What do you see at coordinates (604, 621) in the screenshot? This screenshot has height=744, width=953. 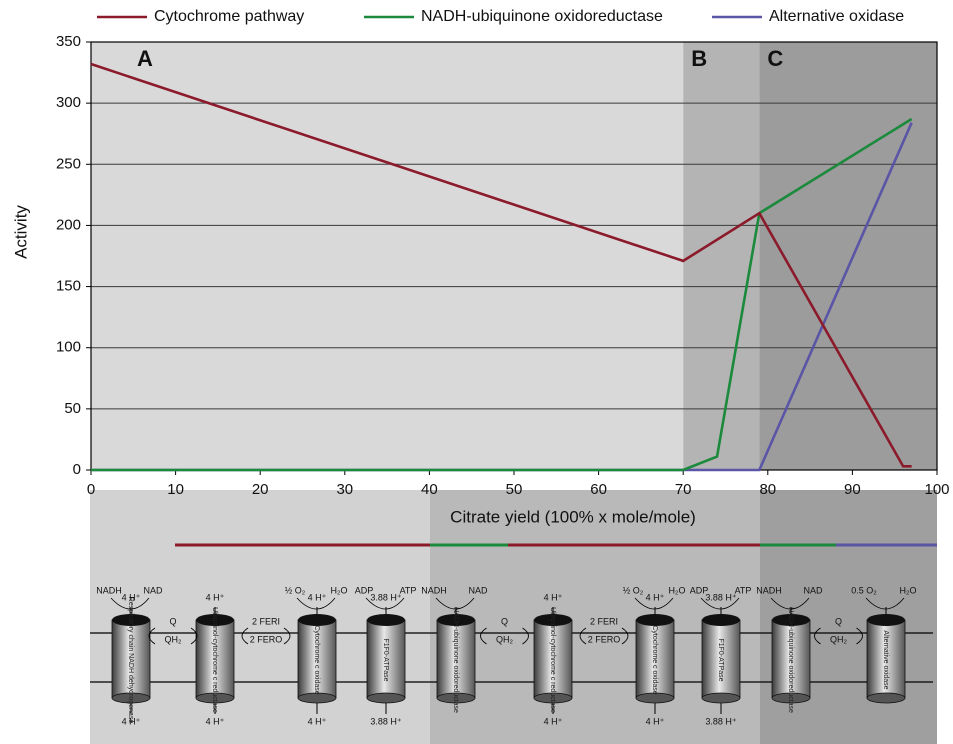 I see `carrier-oxidized: 2 FERI` at bounding box center [604, 621].